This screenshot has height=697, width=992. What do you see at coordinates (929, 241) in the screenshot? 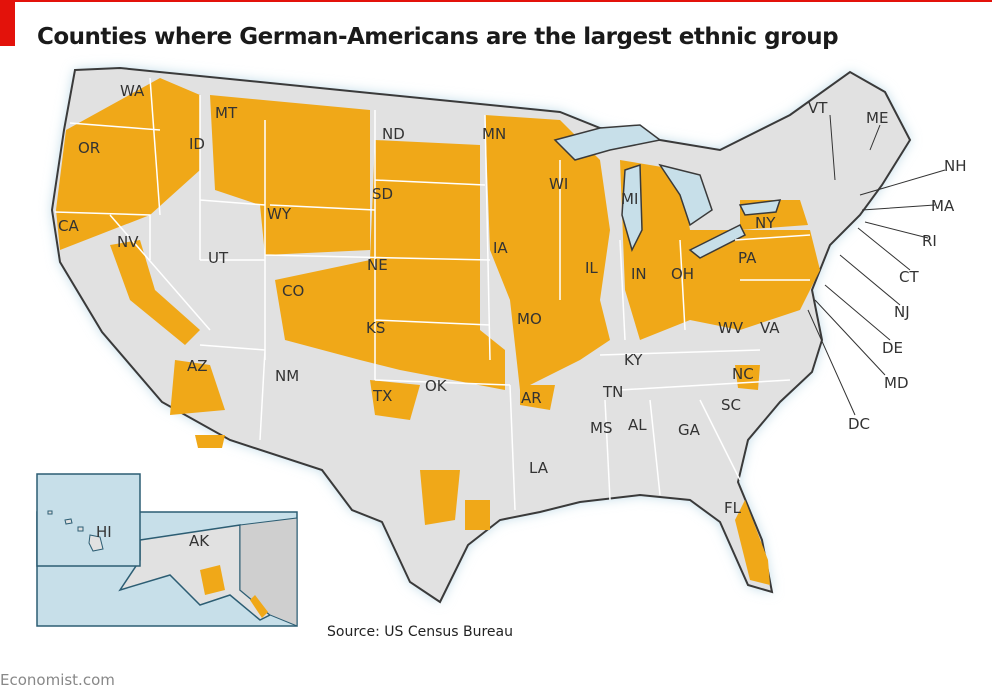
I see `label-ri: RI` at bounding box center [929, 241].